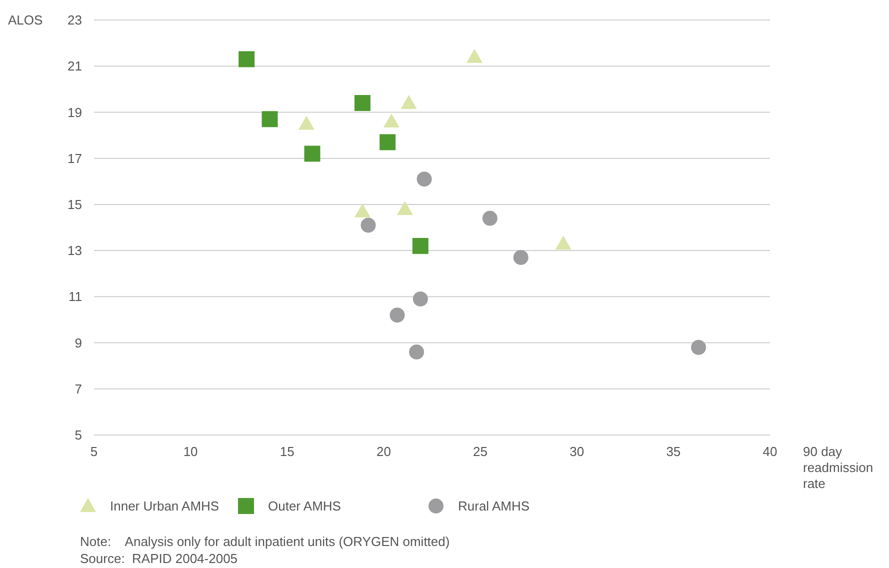 The width and height of the screenshot is (889, 568). I want to click on legend-label: Outer AMHS, so click(305, 506).